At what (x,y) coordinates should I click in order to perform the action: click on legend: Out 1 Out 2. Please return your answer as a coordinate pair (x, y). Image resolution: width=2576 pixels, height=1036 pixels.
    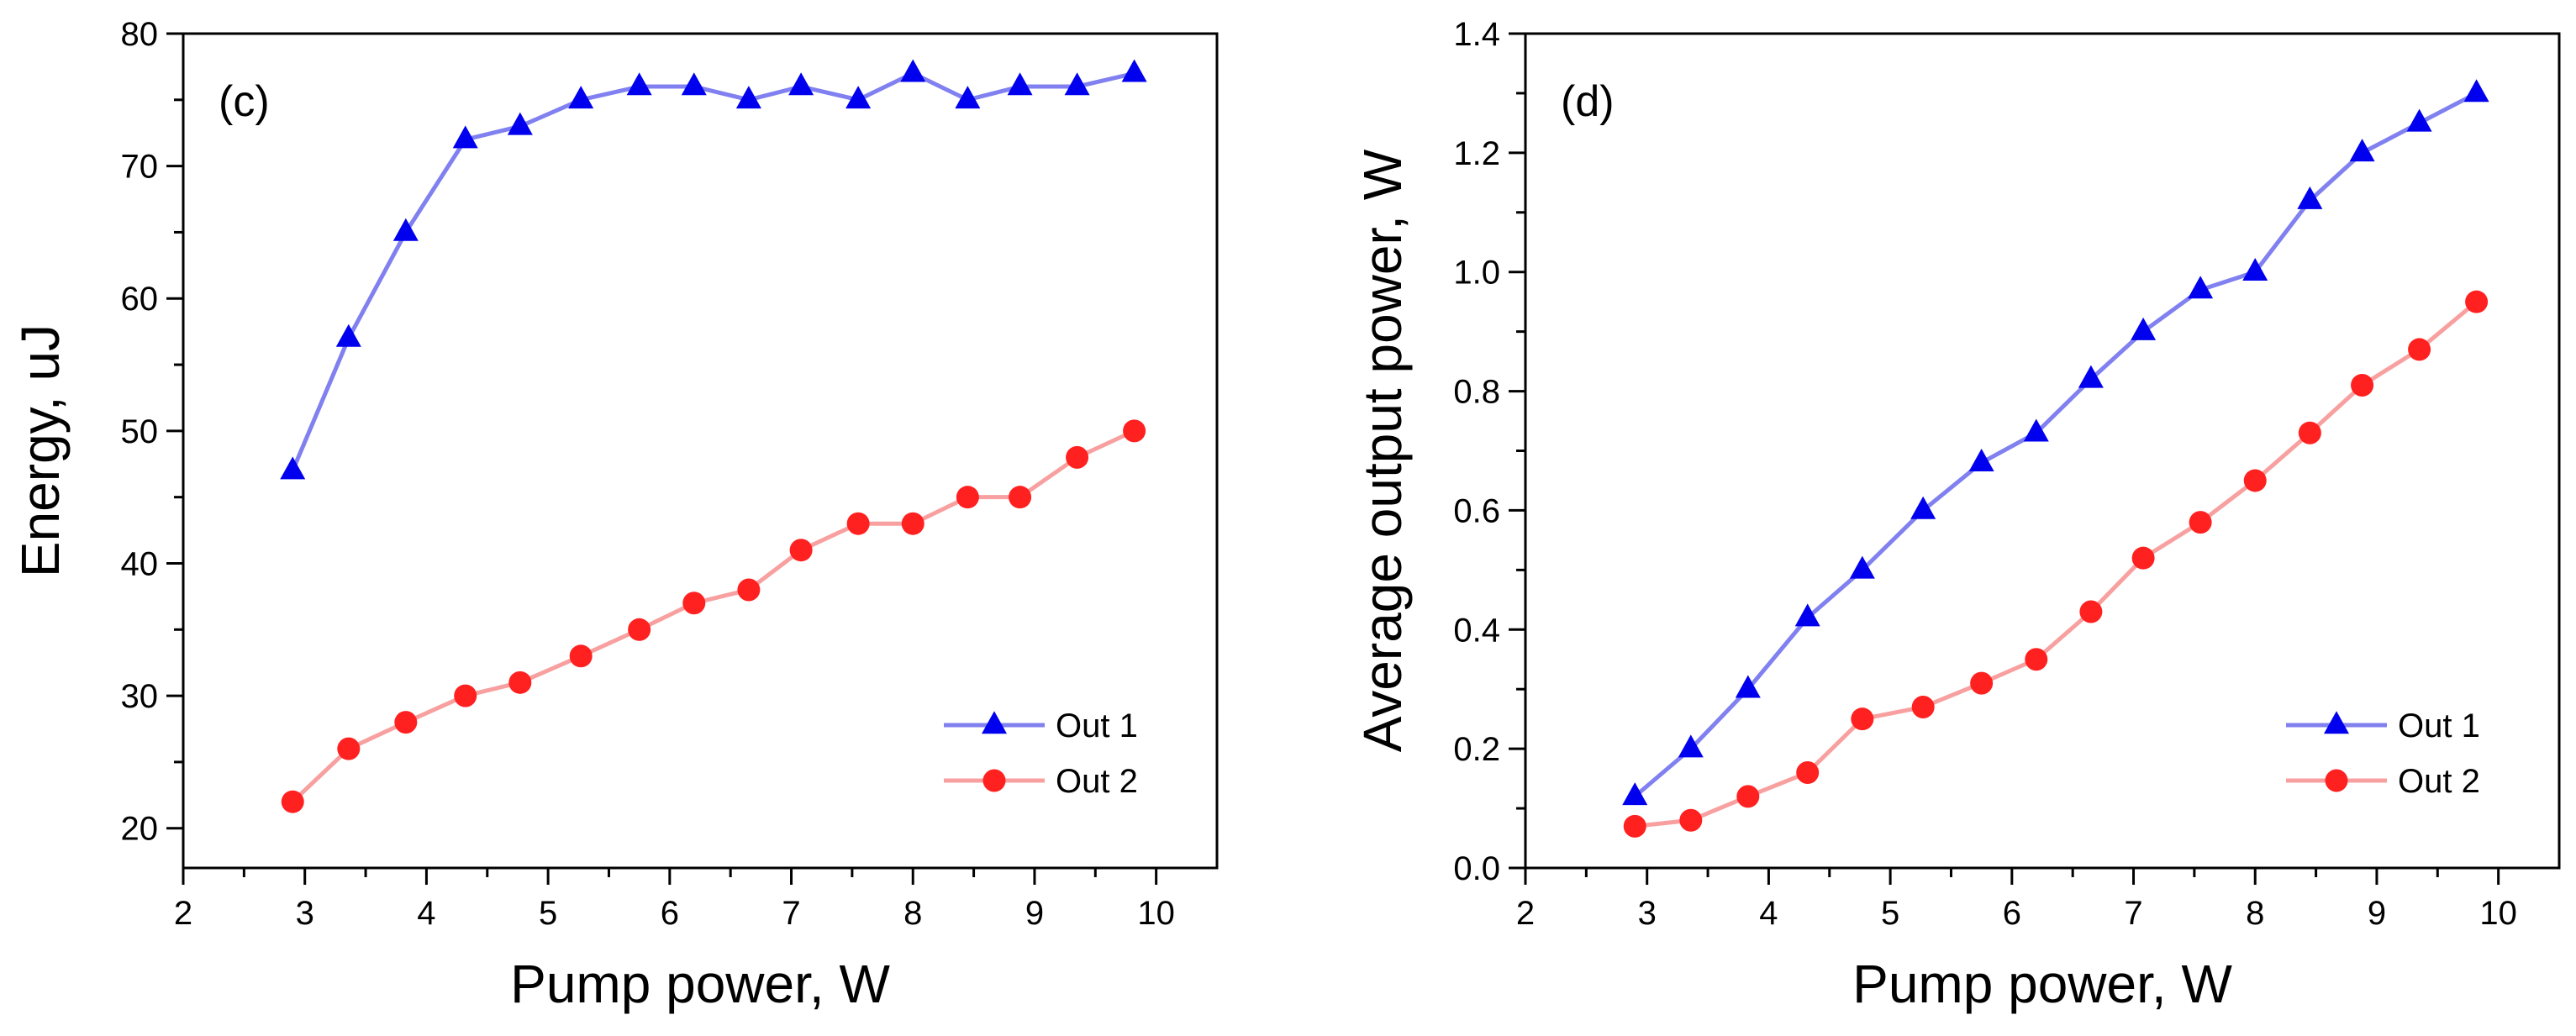
    Looking at the image, I should click on (1041, 753).